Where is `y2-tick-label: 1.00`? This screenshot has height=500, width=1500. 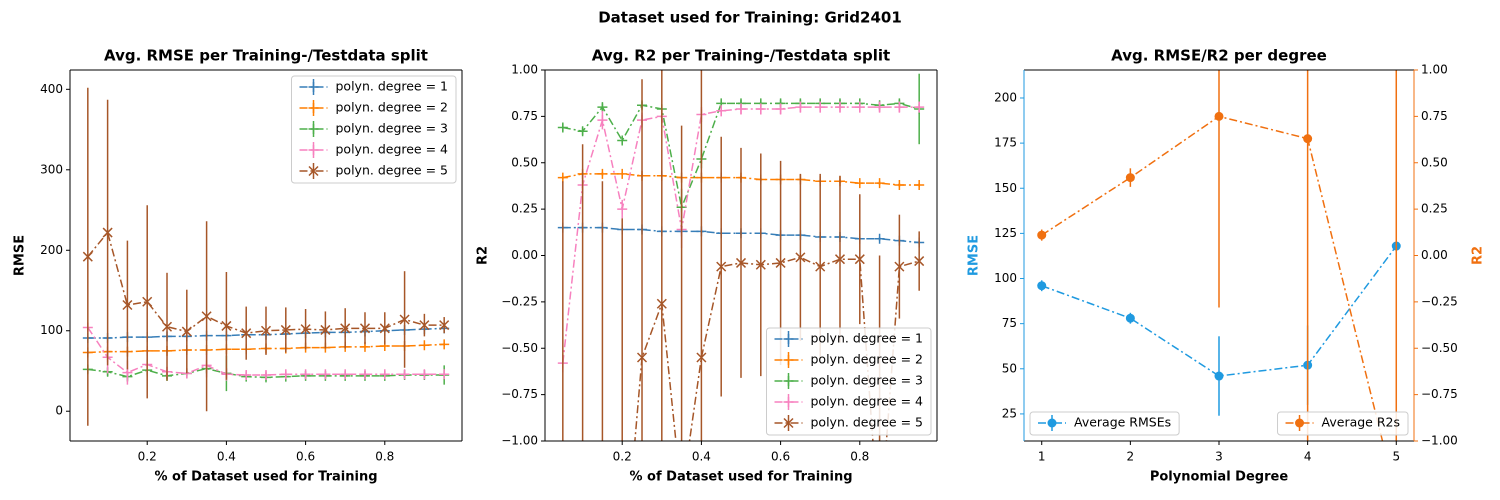 y2-tick-label: 1.00 is located at coordinates (1434, 70).